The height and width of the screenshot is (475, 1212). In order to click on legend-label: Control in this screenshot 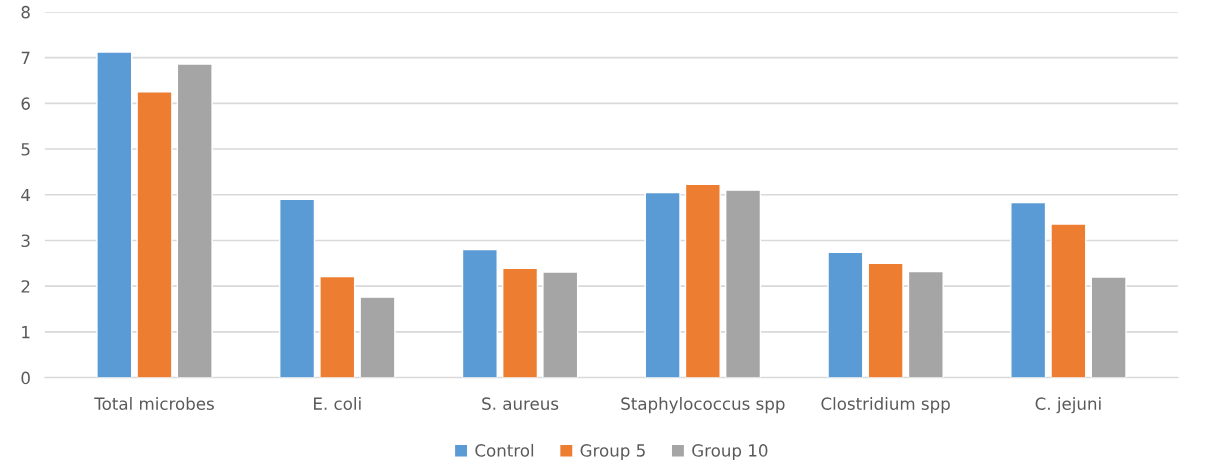, I will do `click(504, 450)`.